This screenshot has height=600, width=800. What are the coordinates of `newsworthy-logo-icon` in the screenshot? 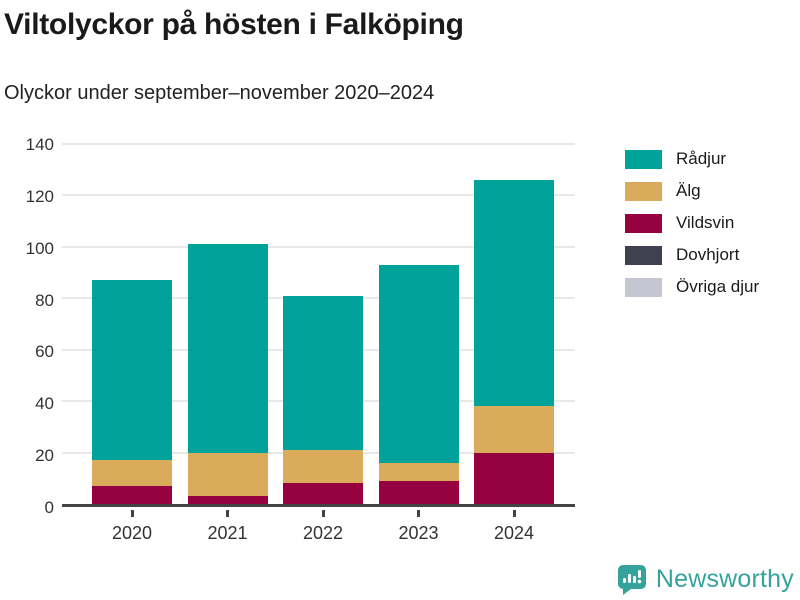 It's located at (632, 579).